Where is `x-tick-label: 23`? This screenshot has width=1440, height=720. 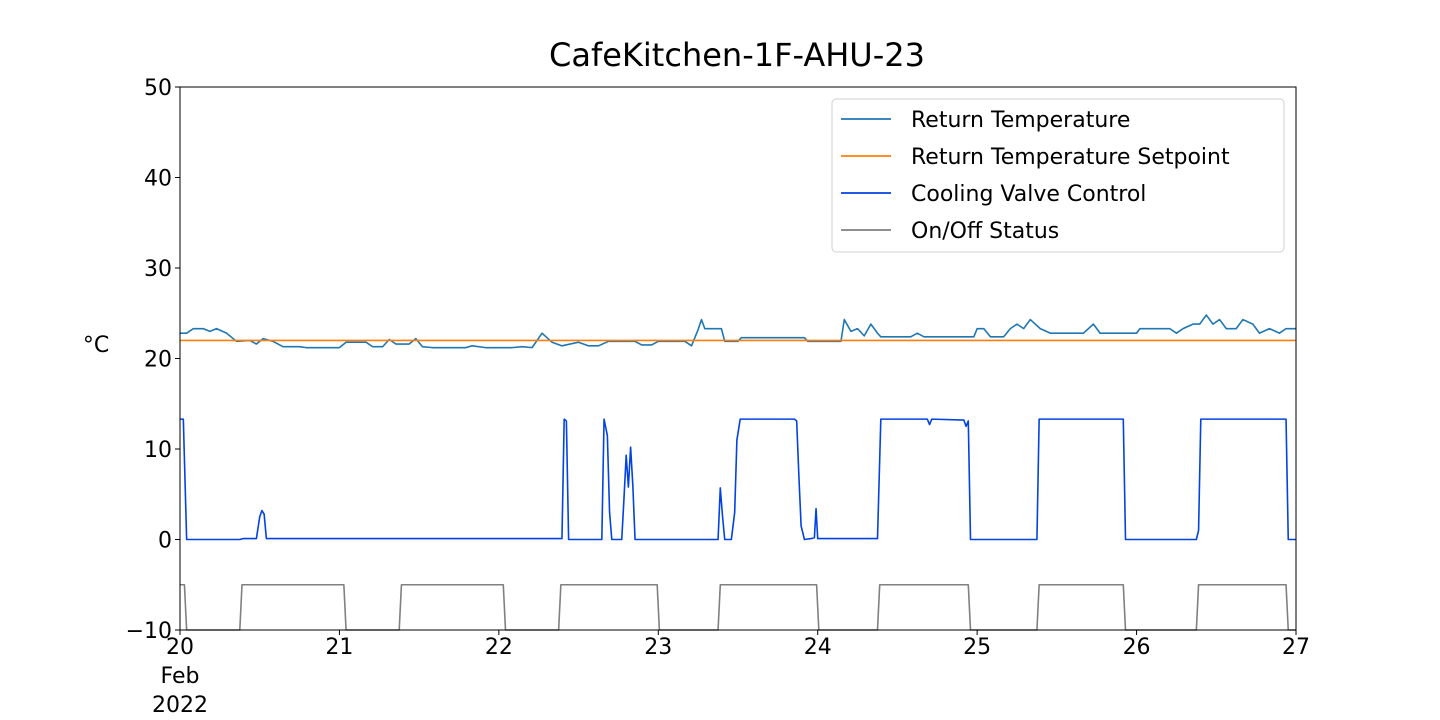 x-tick-label: 23 is located at coordinates (658, 647).